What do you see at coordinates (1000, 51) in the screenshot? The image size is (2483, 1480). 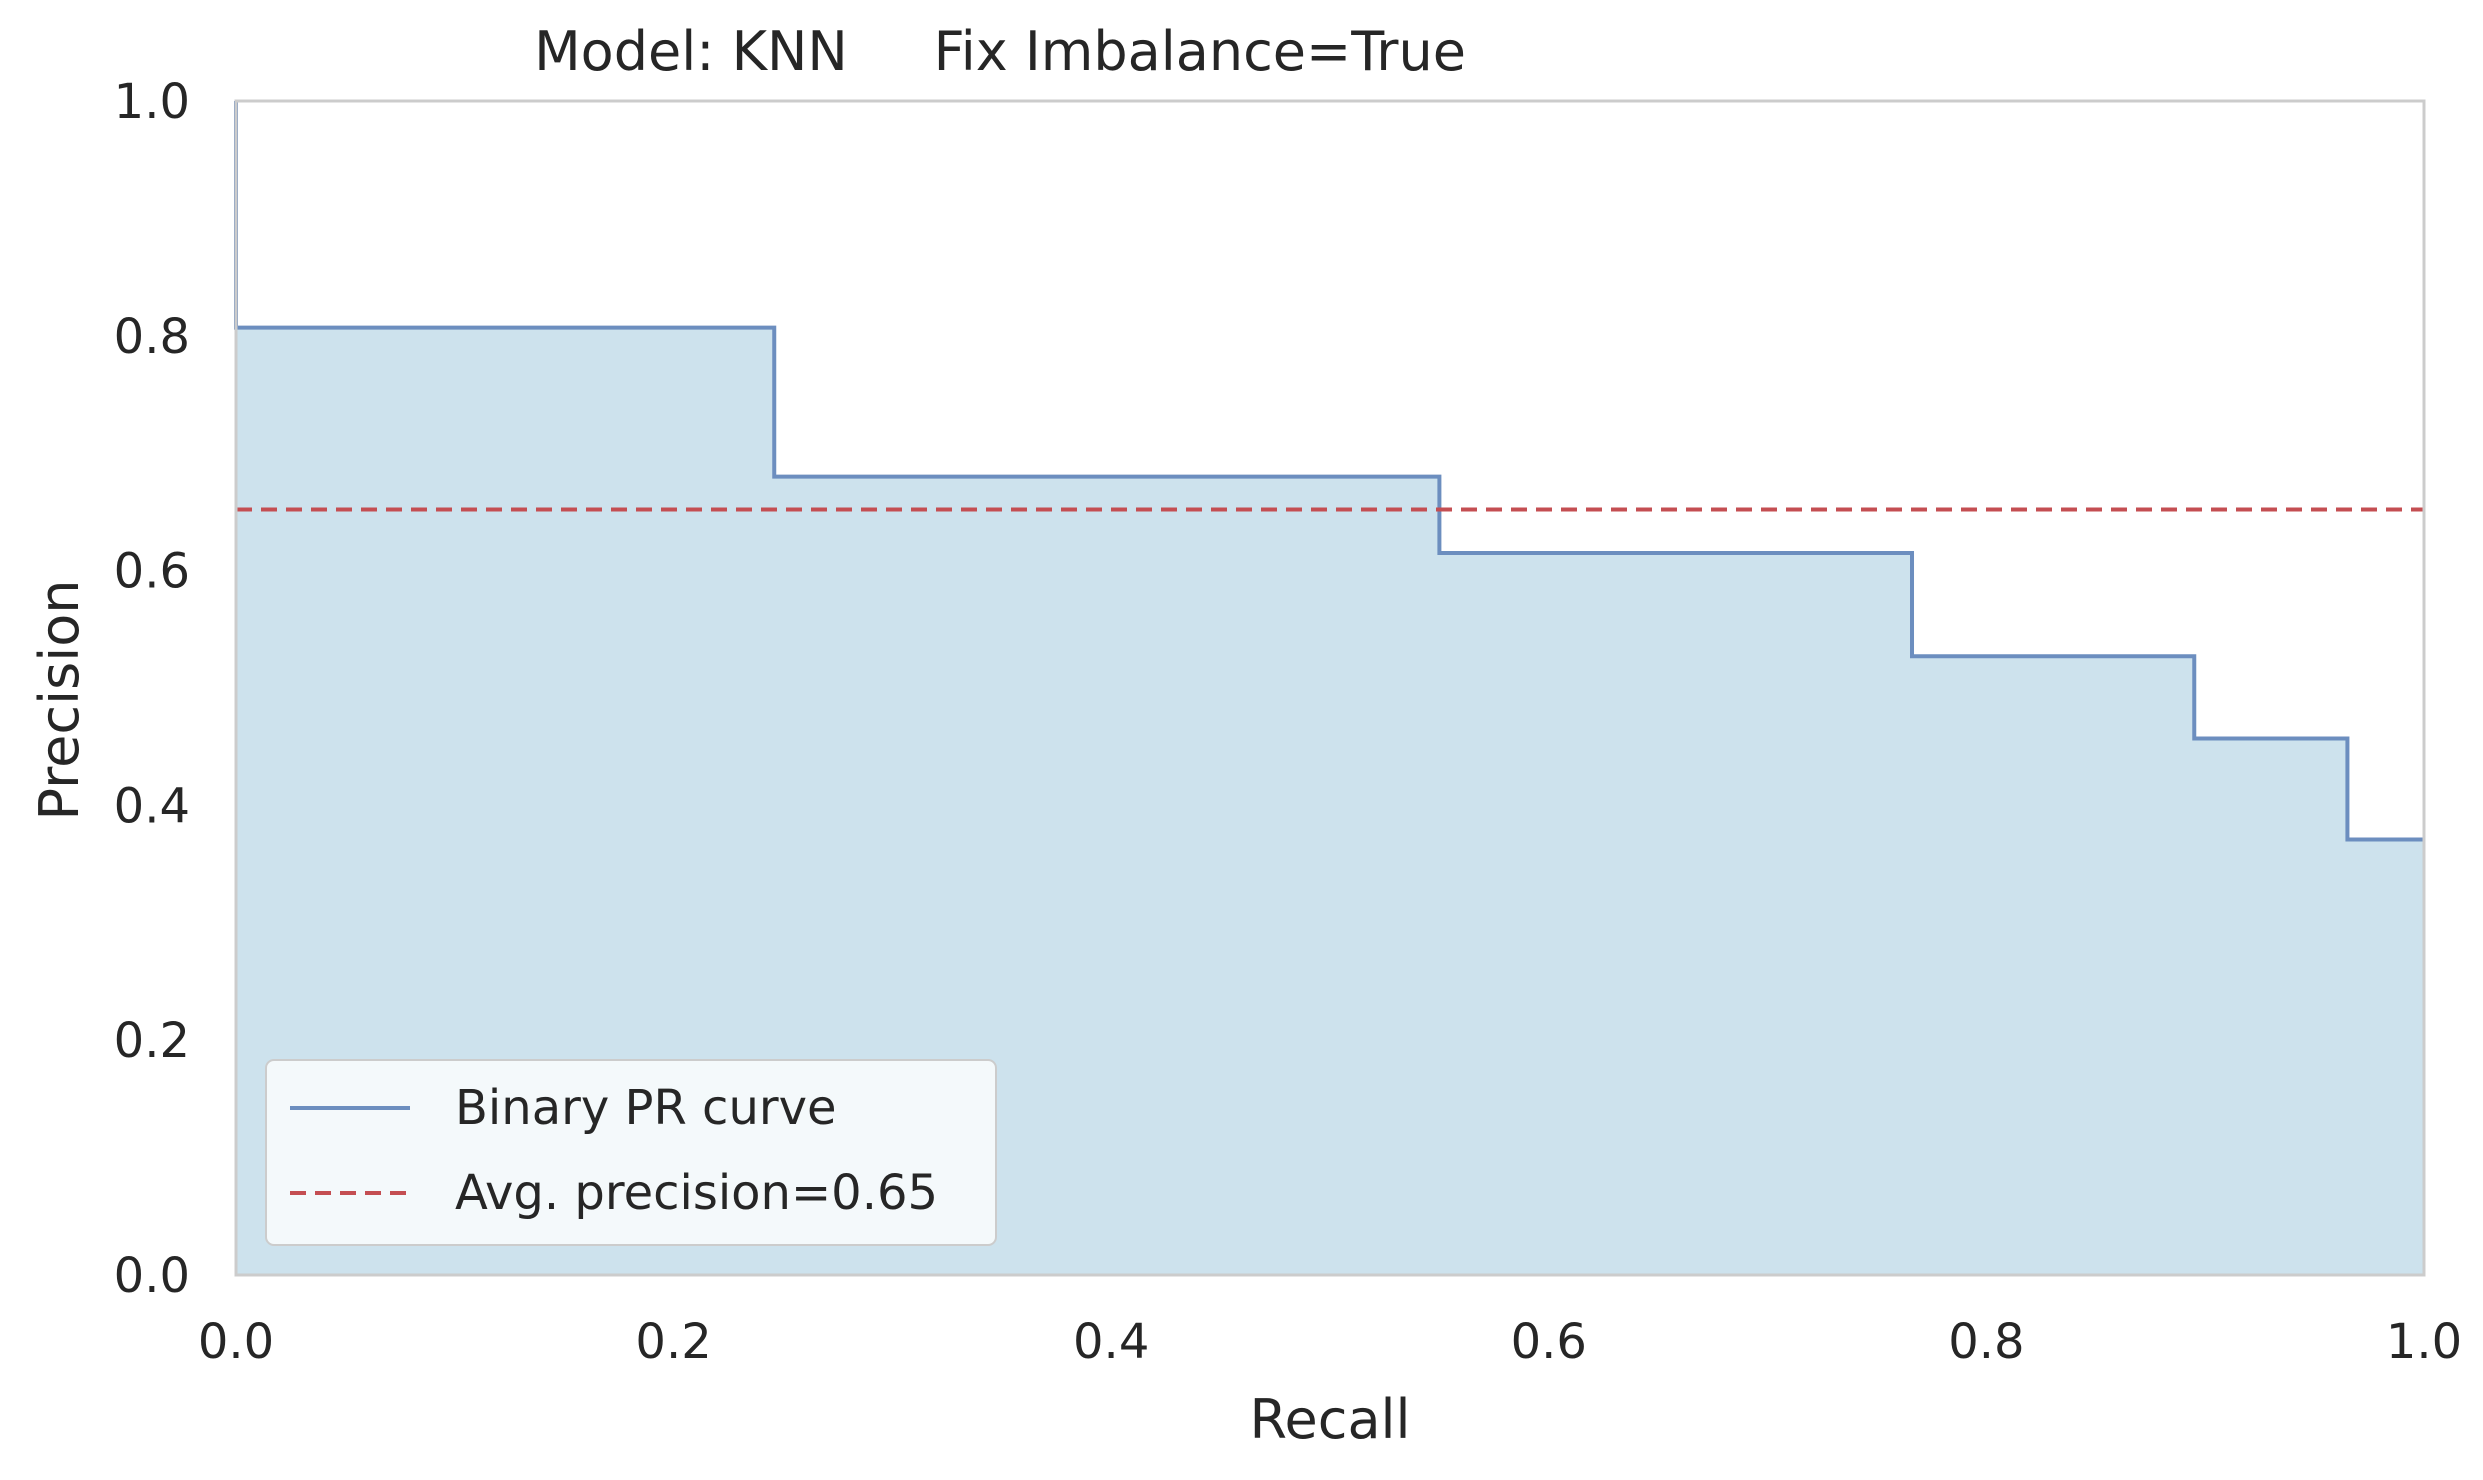 I see `chart-title: Model: KNN Fix Imbalance=True` at bounding box center [1000, 51].